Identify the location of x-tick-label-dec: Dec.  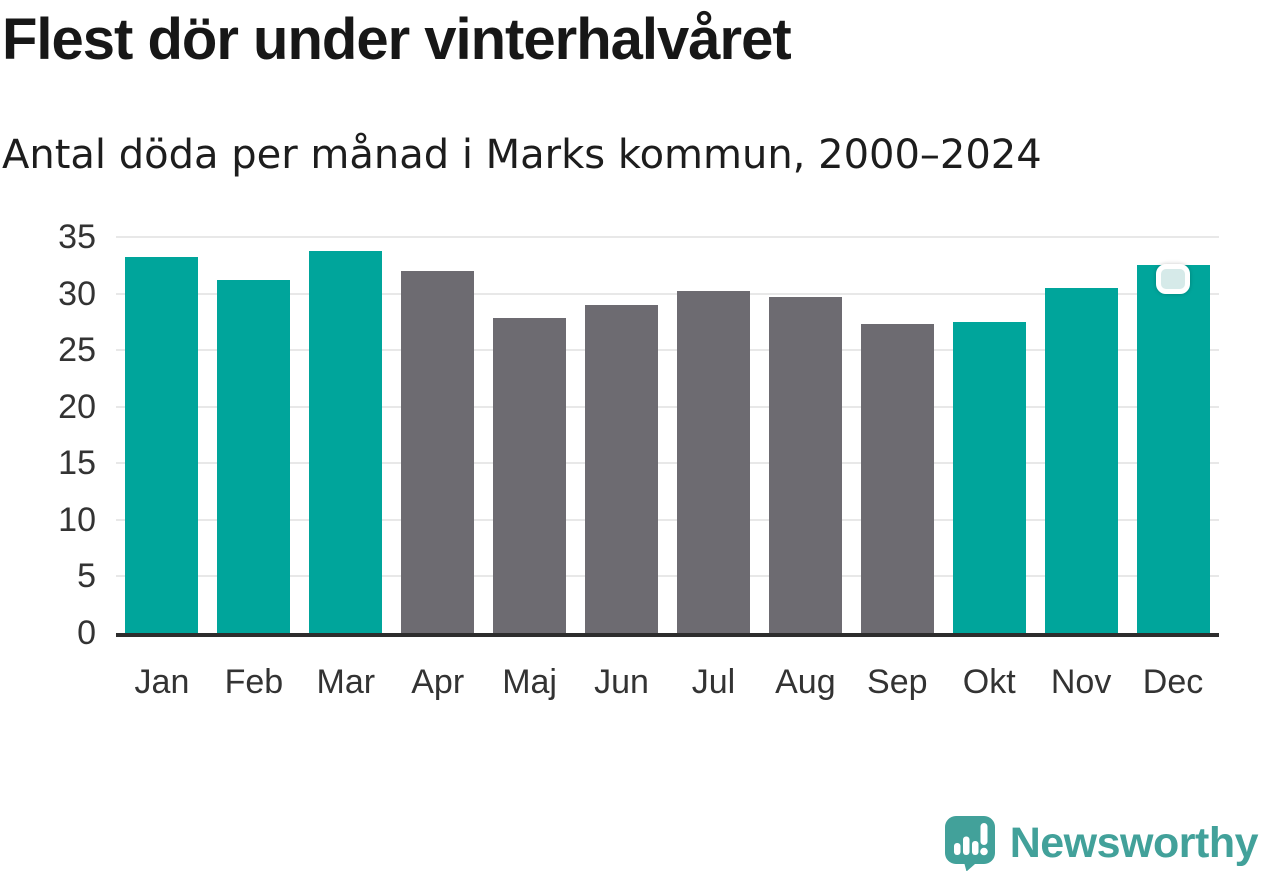
(1173, 682).